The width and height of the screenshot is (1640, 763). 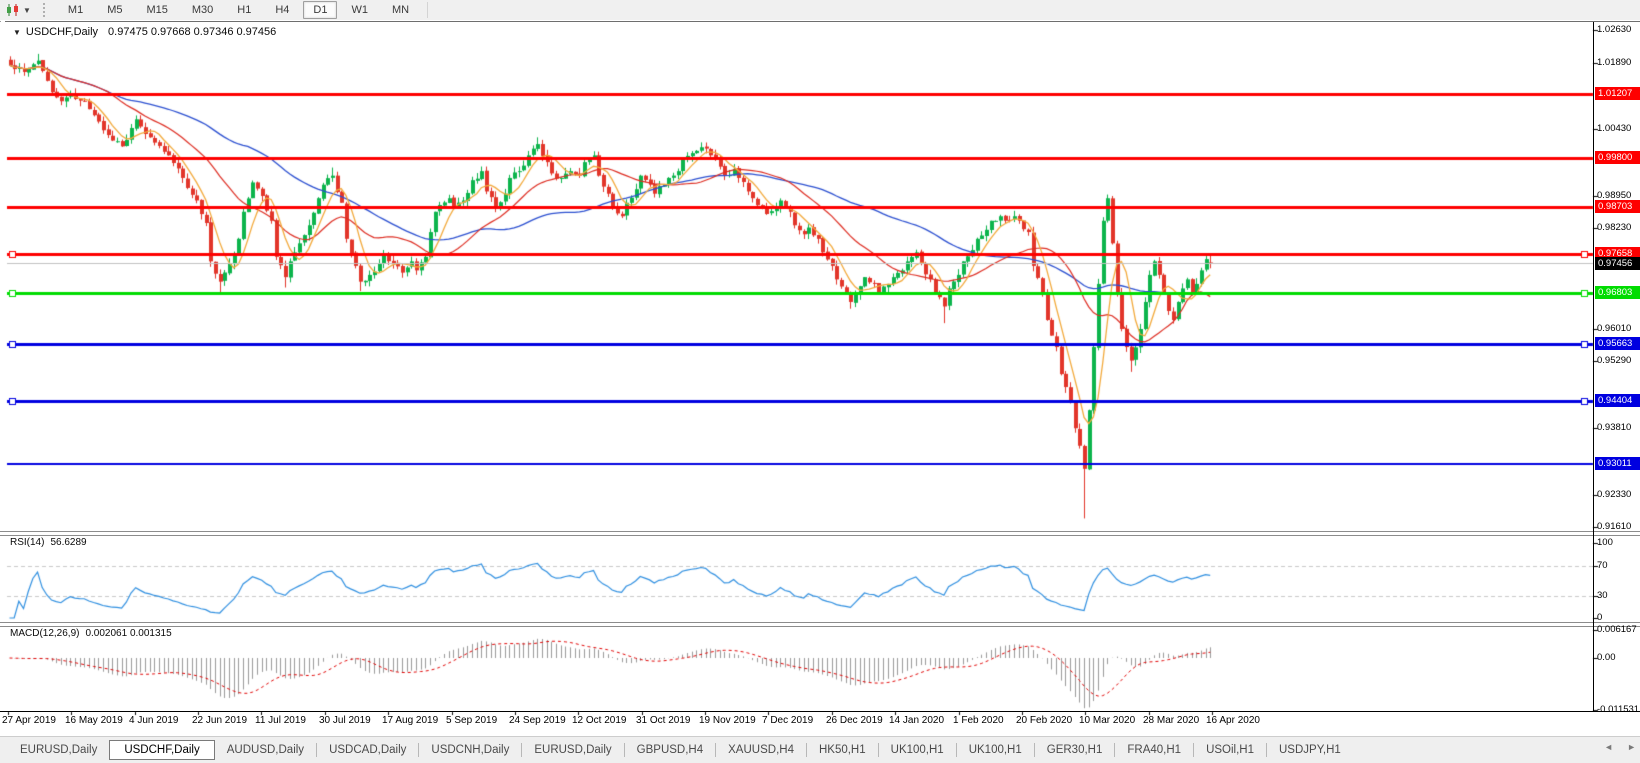 I want to click on date-axis-label: 30 Jul 2019, so click(x=345, y=720).